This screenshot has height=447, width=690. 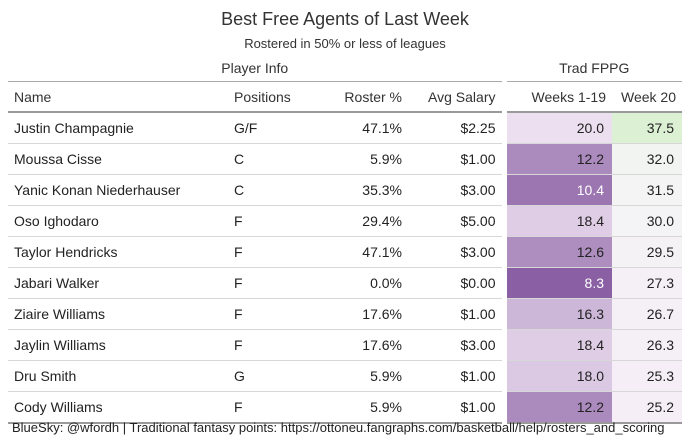 I want to click on col-header-salary: Avg Salary, so click(x=456, y=97).